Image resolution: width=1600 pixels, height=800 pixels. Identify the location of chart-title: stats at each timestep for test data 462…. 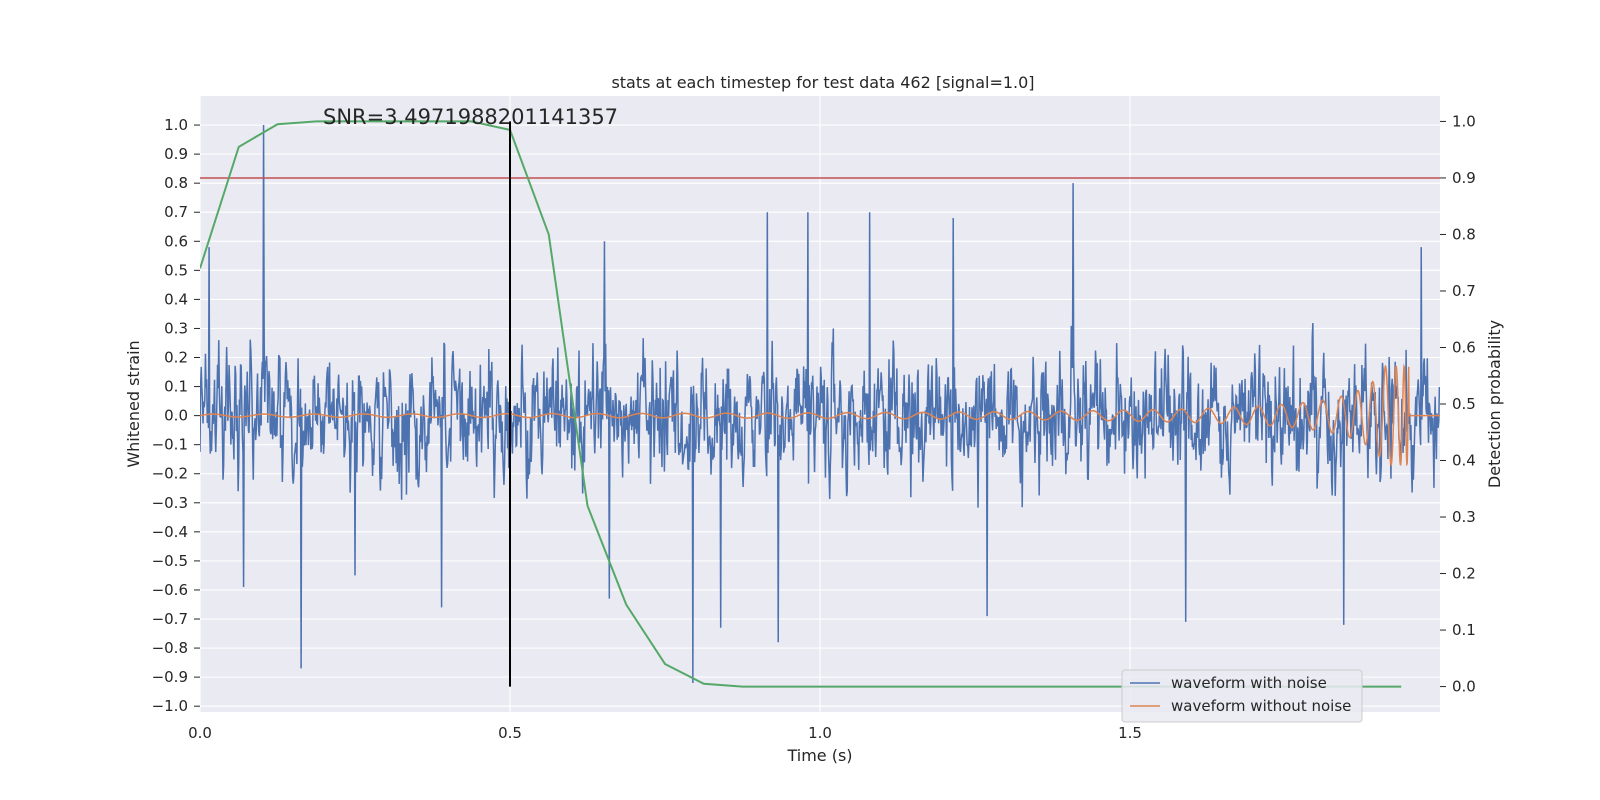
(822, 82).